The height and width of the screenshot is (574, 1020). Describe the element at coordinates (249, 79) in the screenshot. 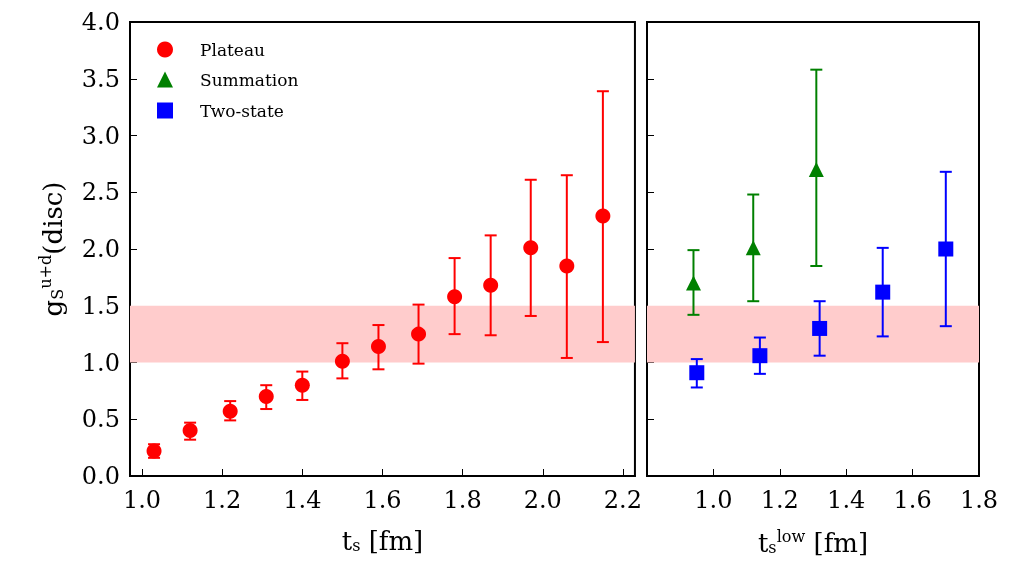

I see `legend-label: Summation` at that location.